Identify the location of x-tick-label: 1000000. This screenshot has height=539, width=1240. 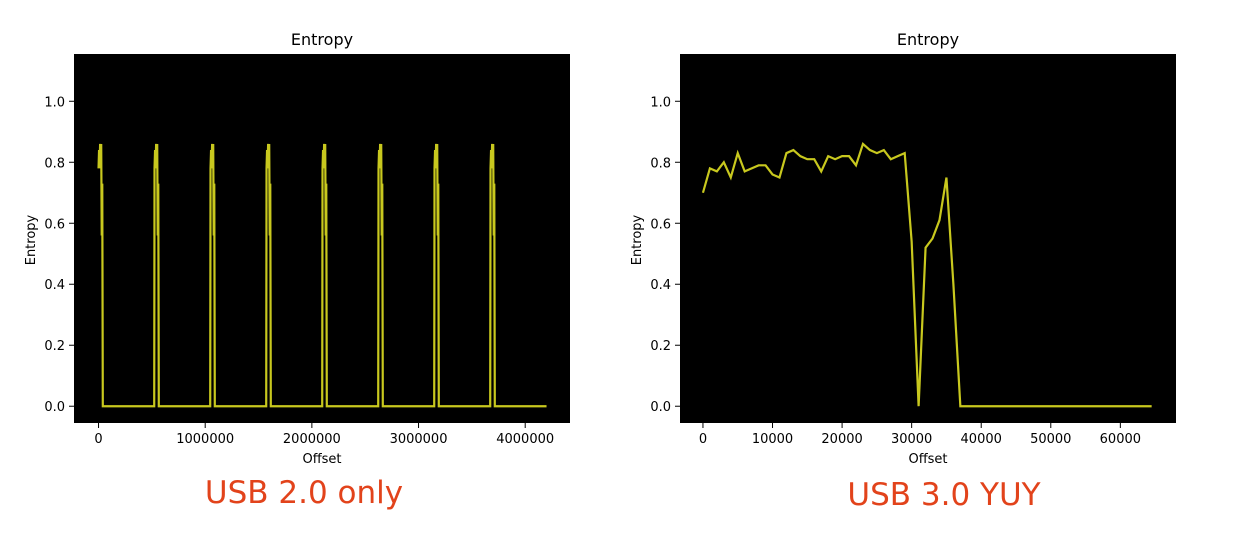
(205, 439).